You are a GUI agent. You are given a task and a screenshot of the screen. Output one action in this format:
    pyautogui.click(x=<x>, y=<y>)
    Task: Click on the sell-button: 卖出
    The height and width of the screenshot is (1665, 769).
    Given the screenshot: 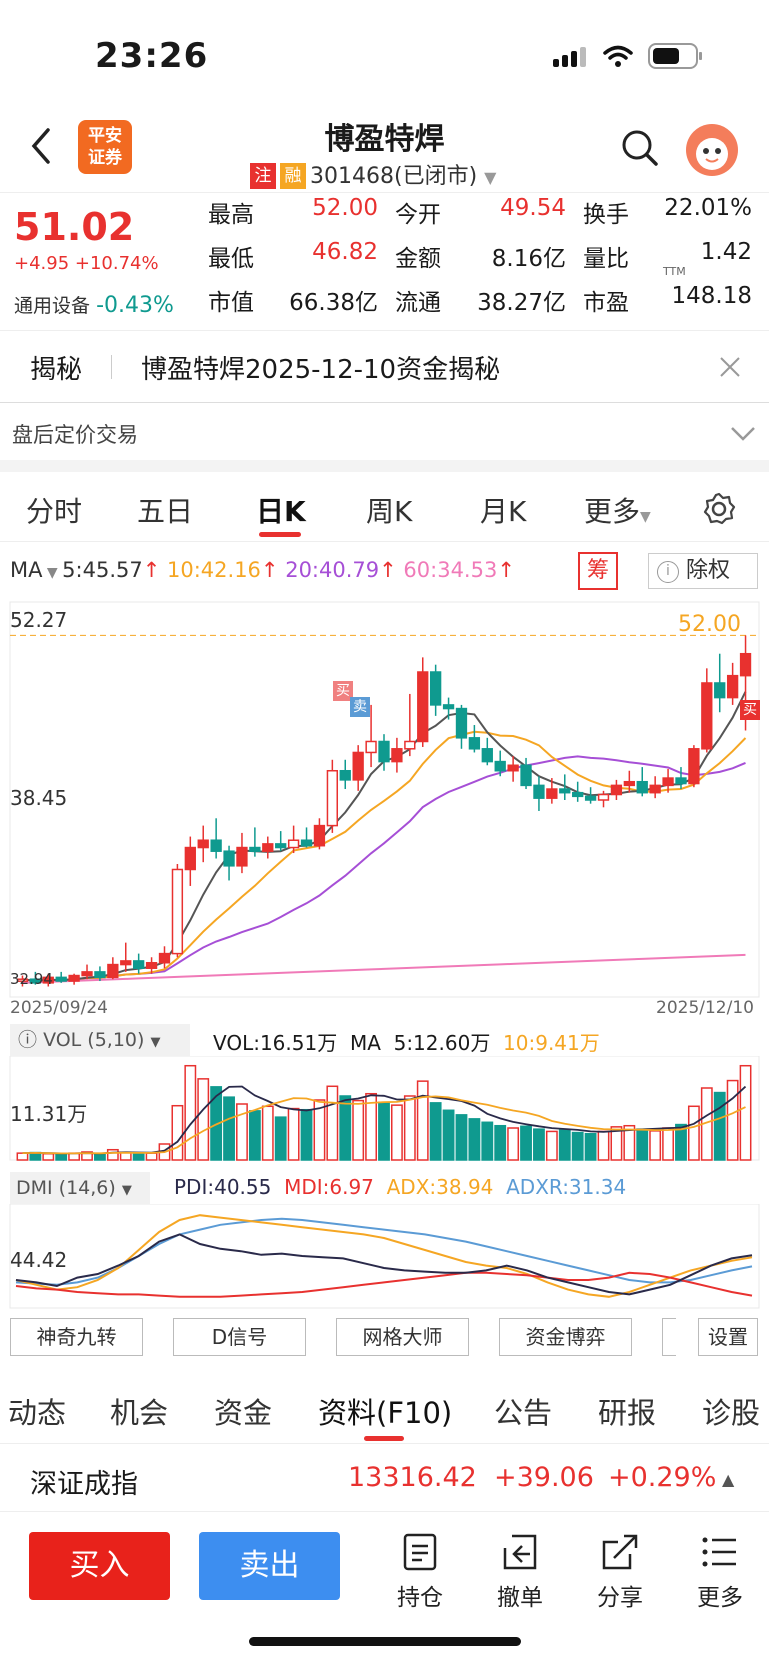 What is the action you would take?
    pyautogui.click(x=269, y=1566)
    